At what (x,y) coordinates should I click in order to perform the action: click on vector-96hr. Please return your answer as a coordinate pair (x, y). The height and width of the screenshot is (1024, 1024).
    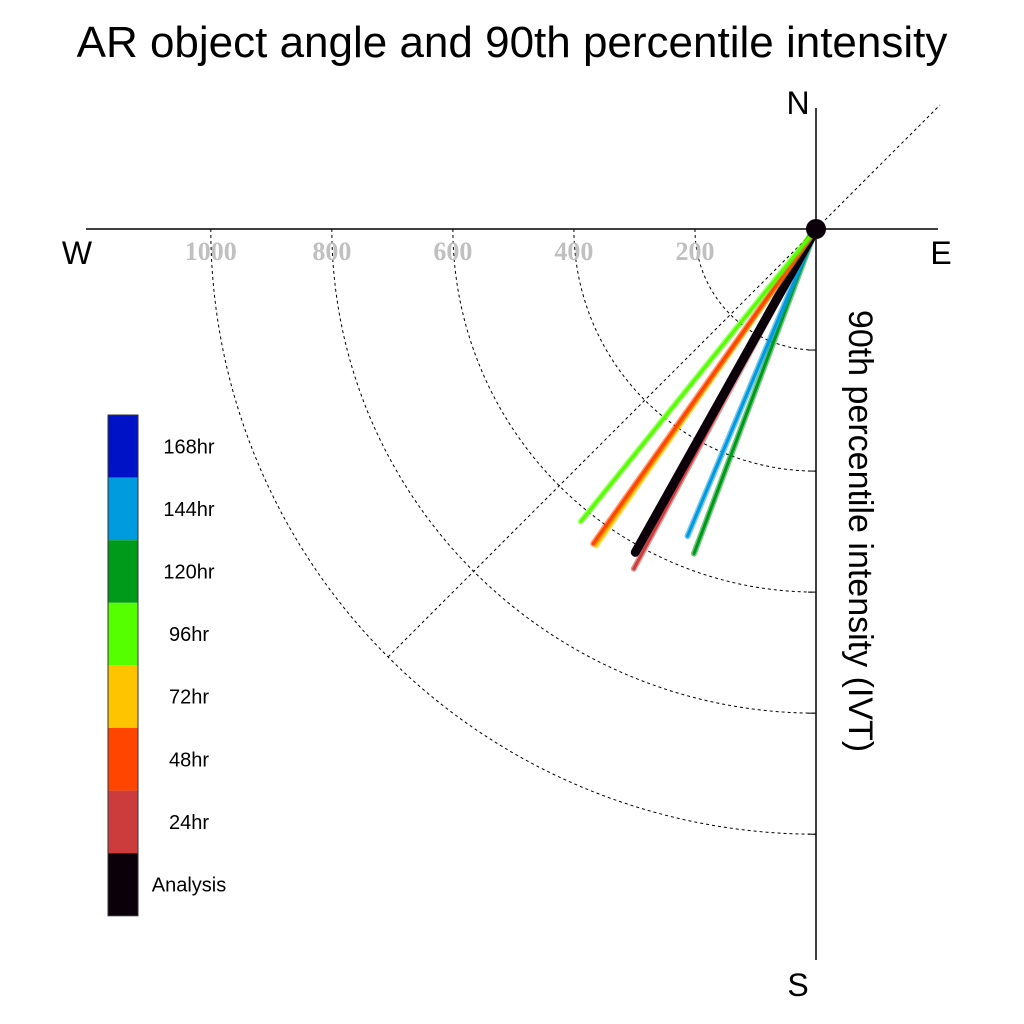
    Looking at the image, I should click on (698, 375).